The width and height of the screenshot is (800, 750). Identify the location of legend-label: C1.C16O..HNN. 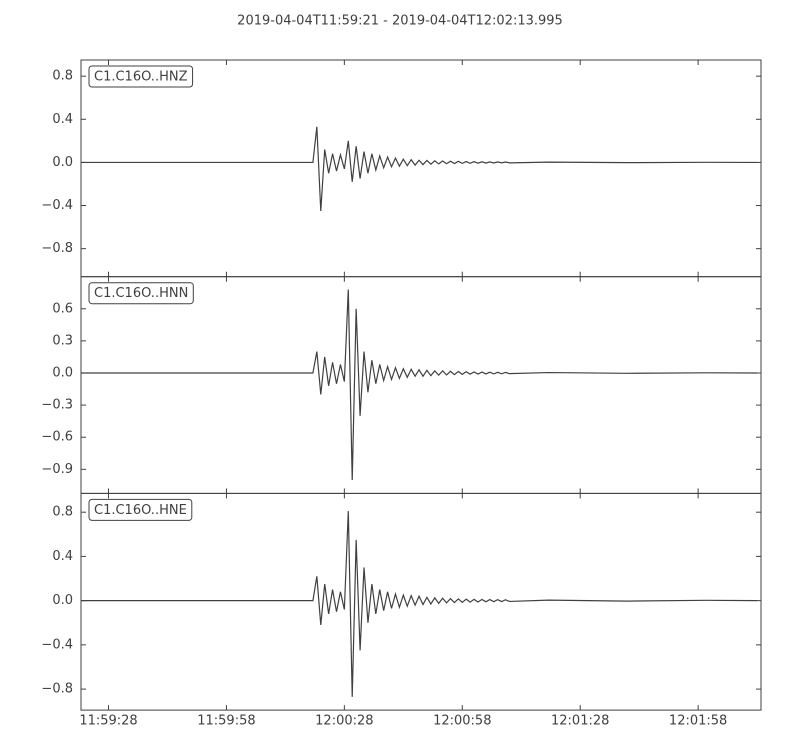
(141, 293).